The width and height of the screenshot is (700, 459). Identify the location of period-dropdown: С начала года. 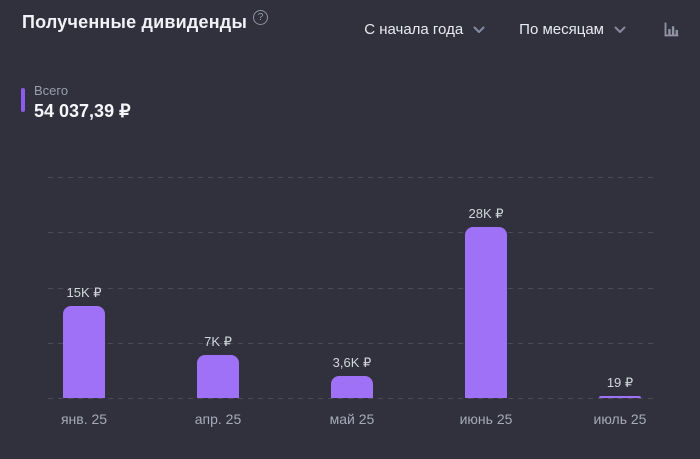
(424, 29).